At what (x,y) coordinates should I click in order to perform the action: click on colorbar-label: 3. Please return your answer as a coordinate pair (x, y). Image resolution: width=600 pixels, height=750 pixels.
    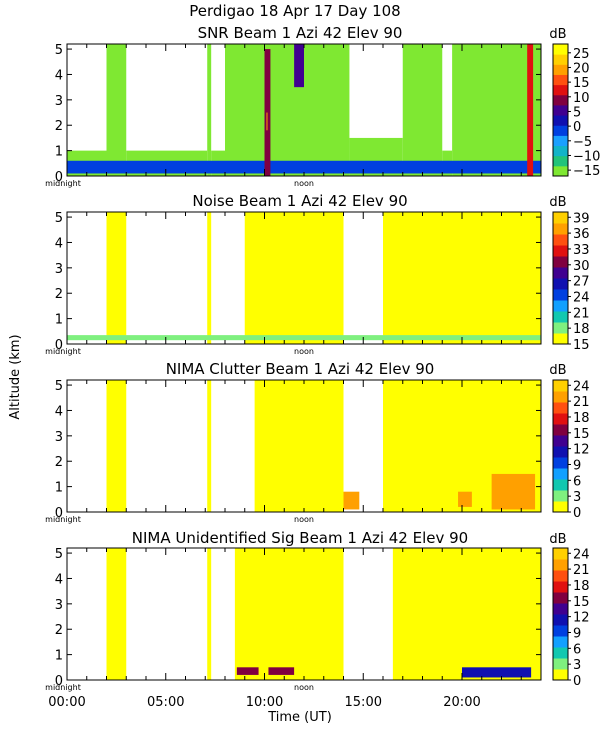
    Looking at the image, I should click on (577, 665).